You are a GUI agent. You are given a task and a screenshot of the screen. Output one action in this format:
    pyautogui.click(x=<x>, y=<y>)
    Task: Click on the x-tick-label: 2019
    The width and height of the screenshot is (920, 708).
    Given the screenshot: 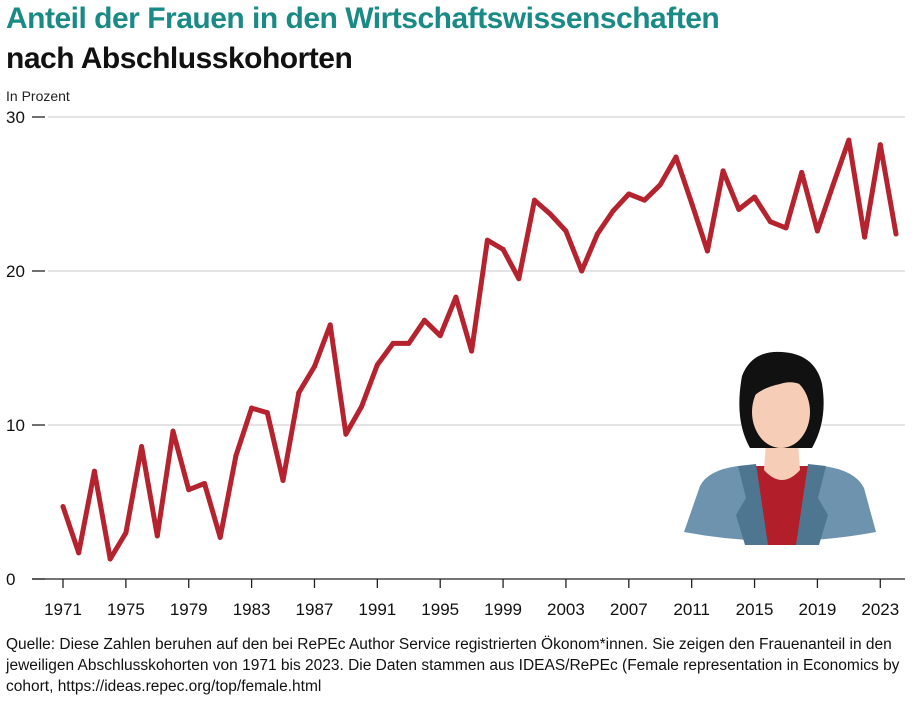 What is the action you would take?
    pyautogui.click(x=818, y=609)
    